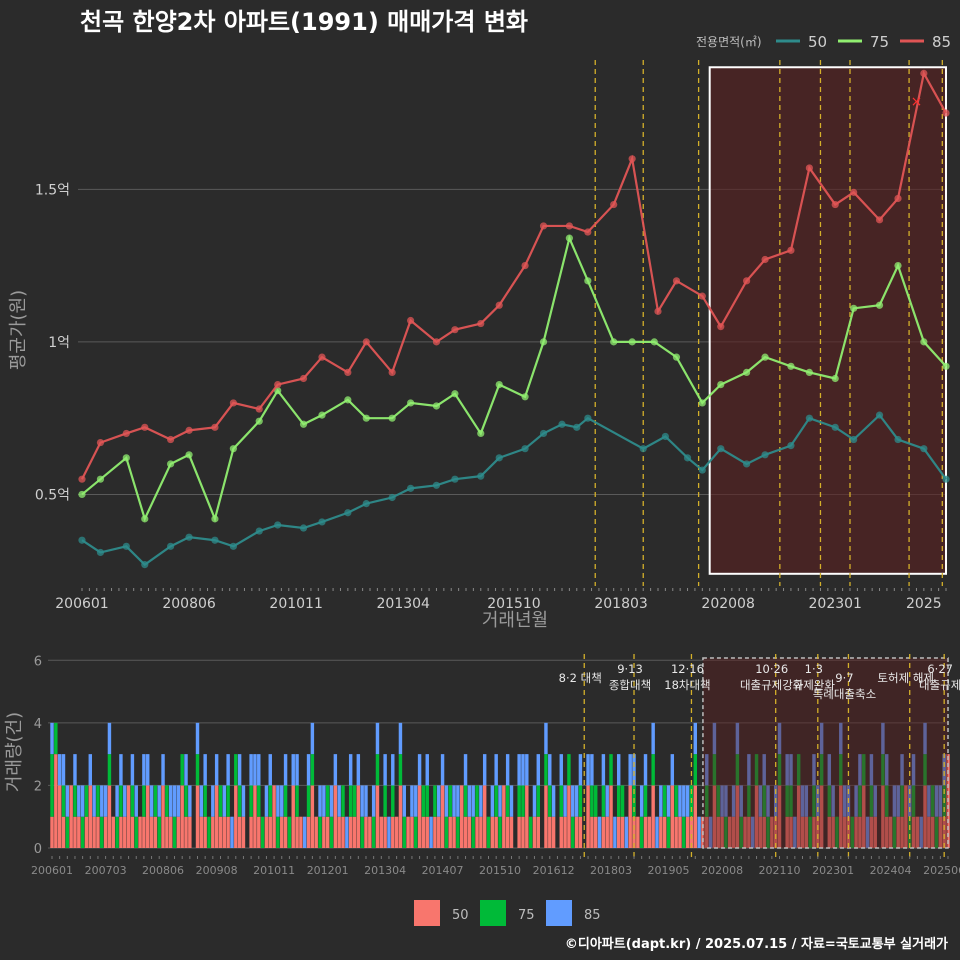 The height and width of the screenshot is (960, 960). I want to click on legend-title: 전용면적(㎡), so click(729, 42).